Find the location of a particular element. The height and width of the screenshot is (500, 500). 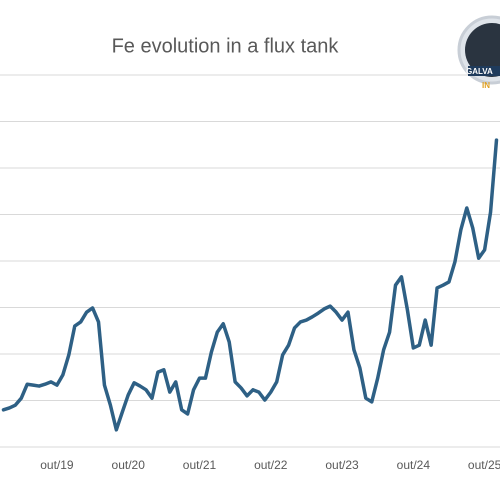

x-tick-label: out/20 is located at coordinates (129, 465).